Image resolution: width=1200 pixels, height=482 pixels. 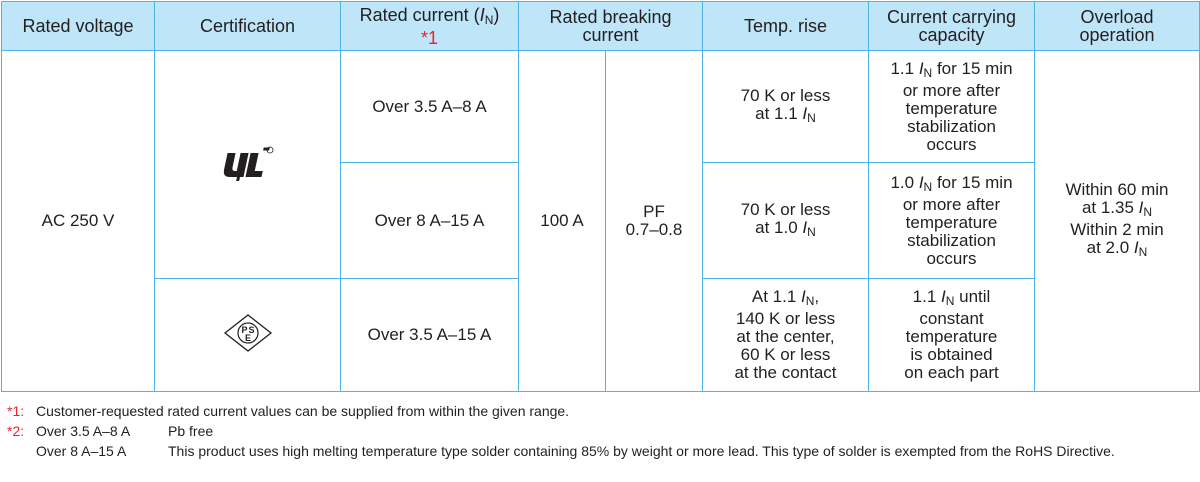 I want to click on footnote-2-text: Pb free, so click(x=191, y=431).